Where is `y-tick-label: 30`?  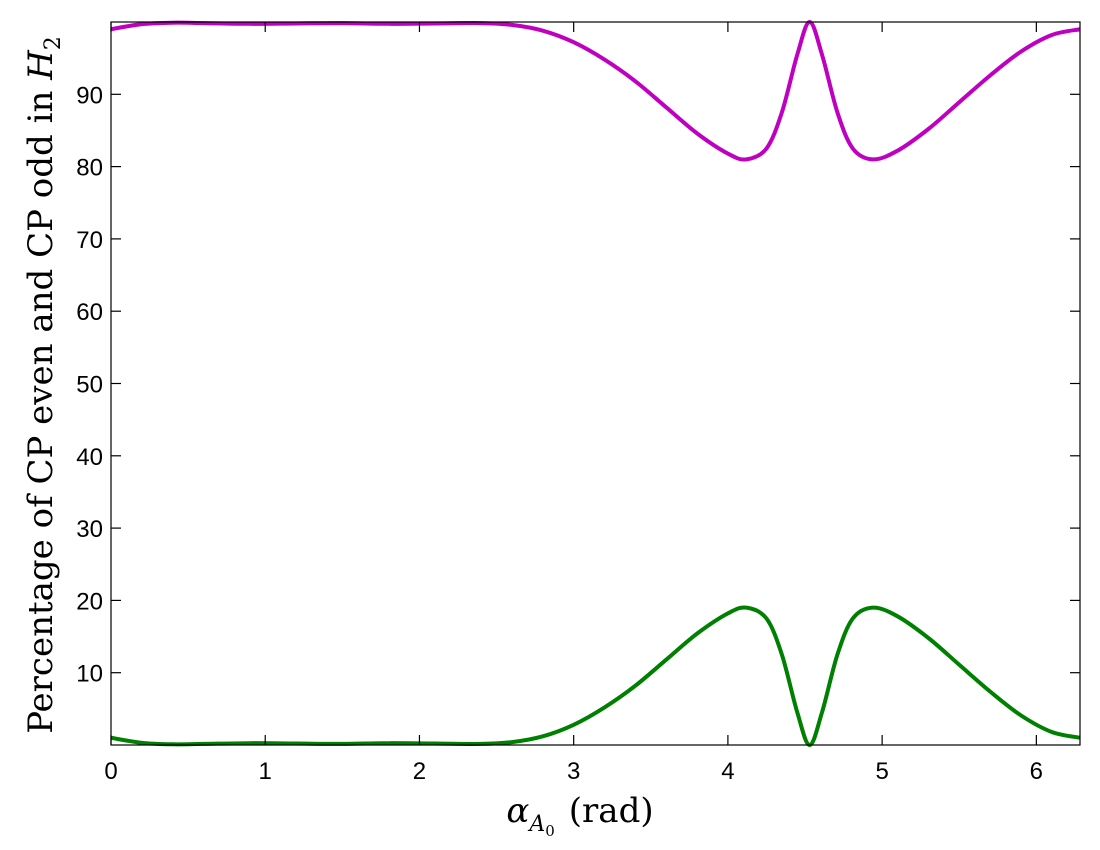 y-tick-label: 30 is located at coordinates (89, 529).